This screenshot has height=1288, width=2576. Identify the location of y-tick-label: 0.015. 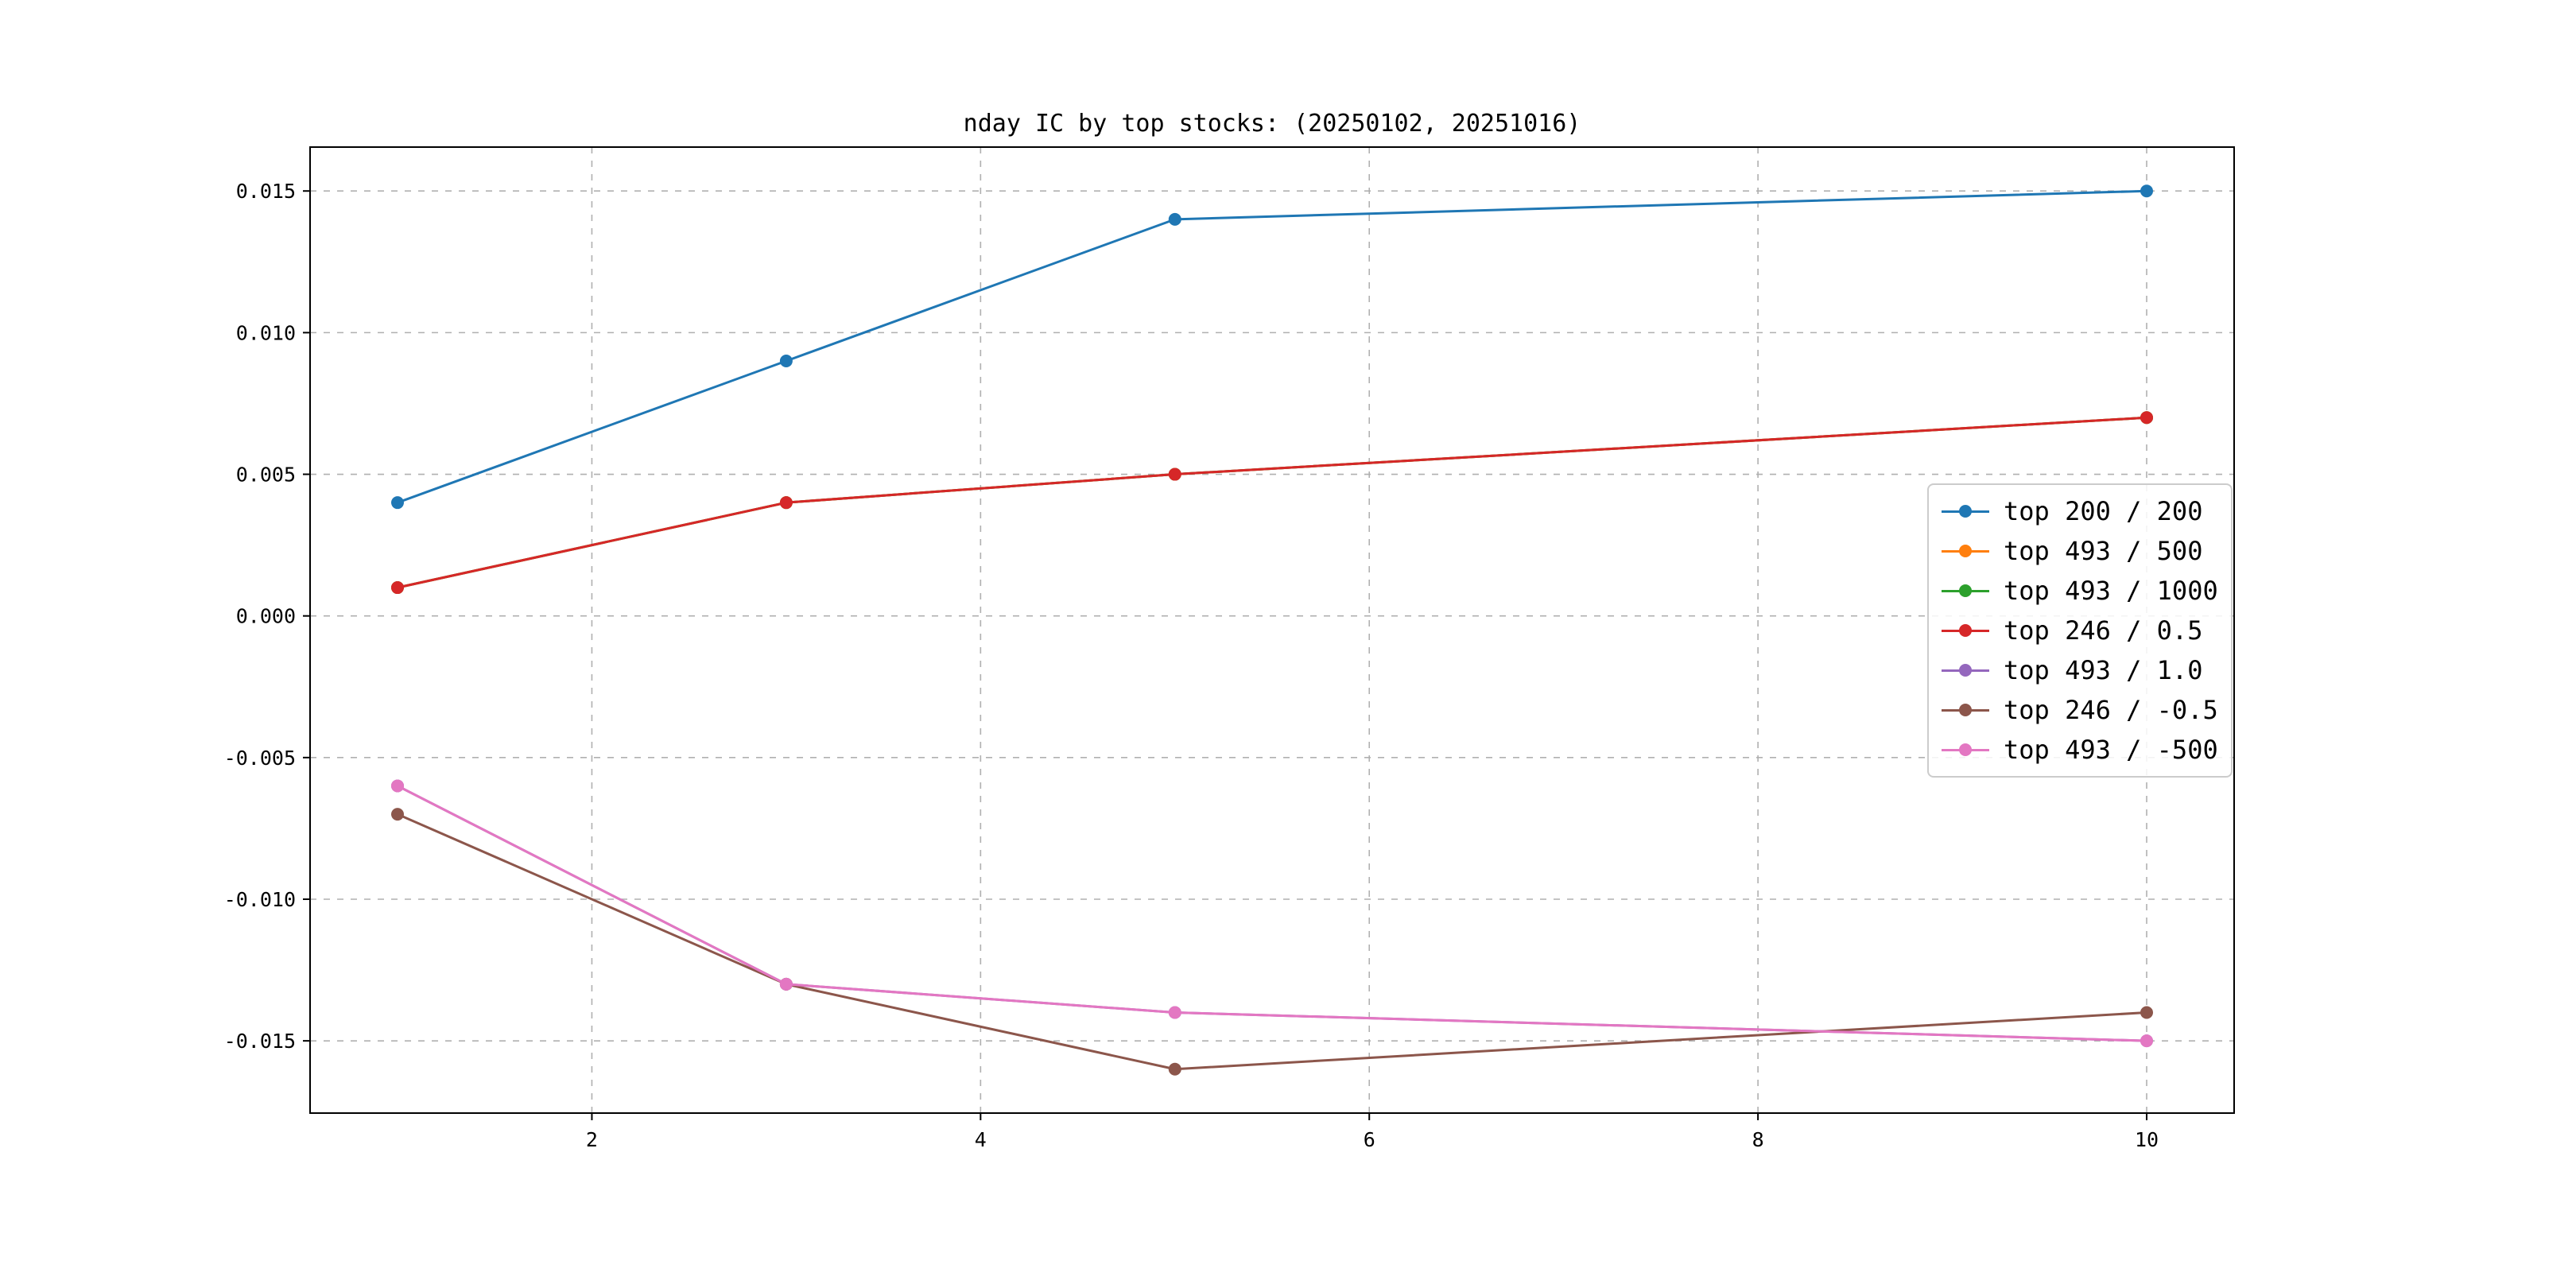
(266, 192).